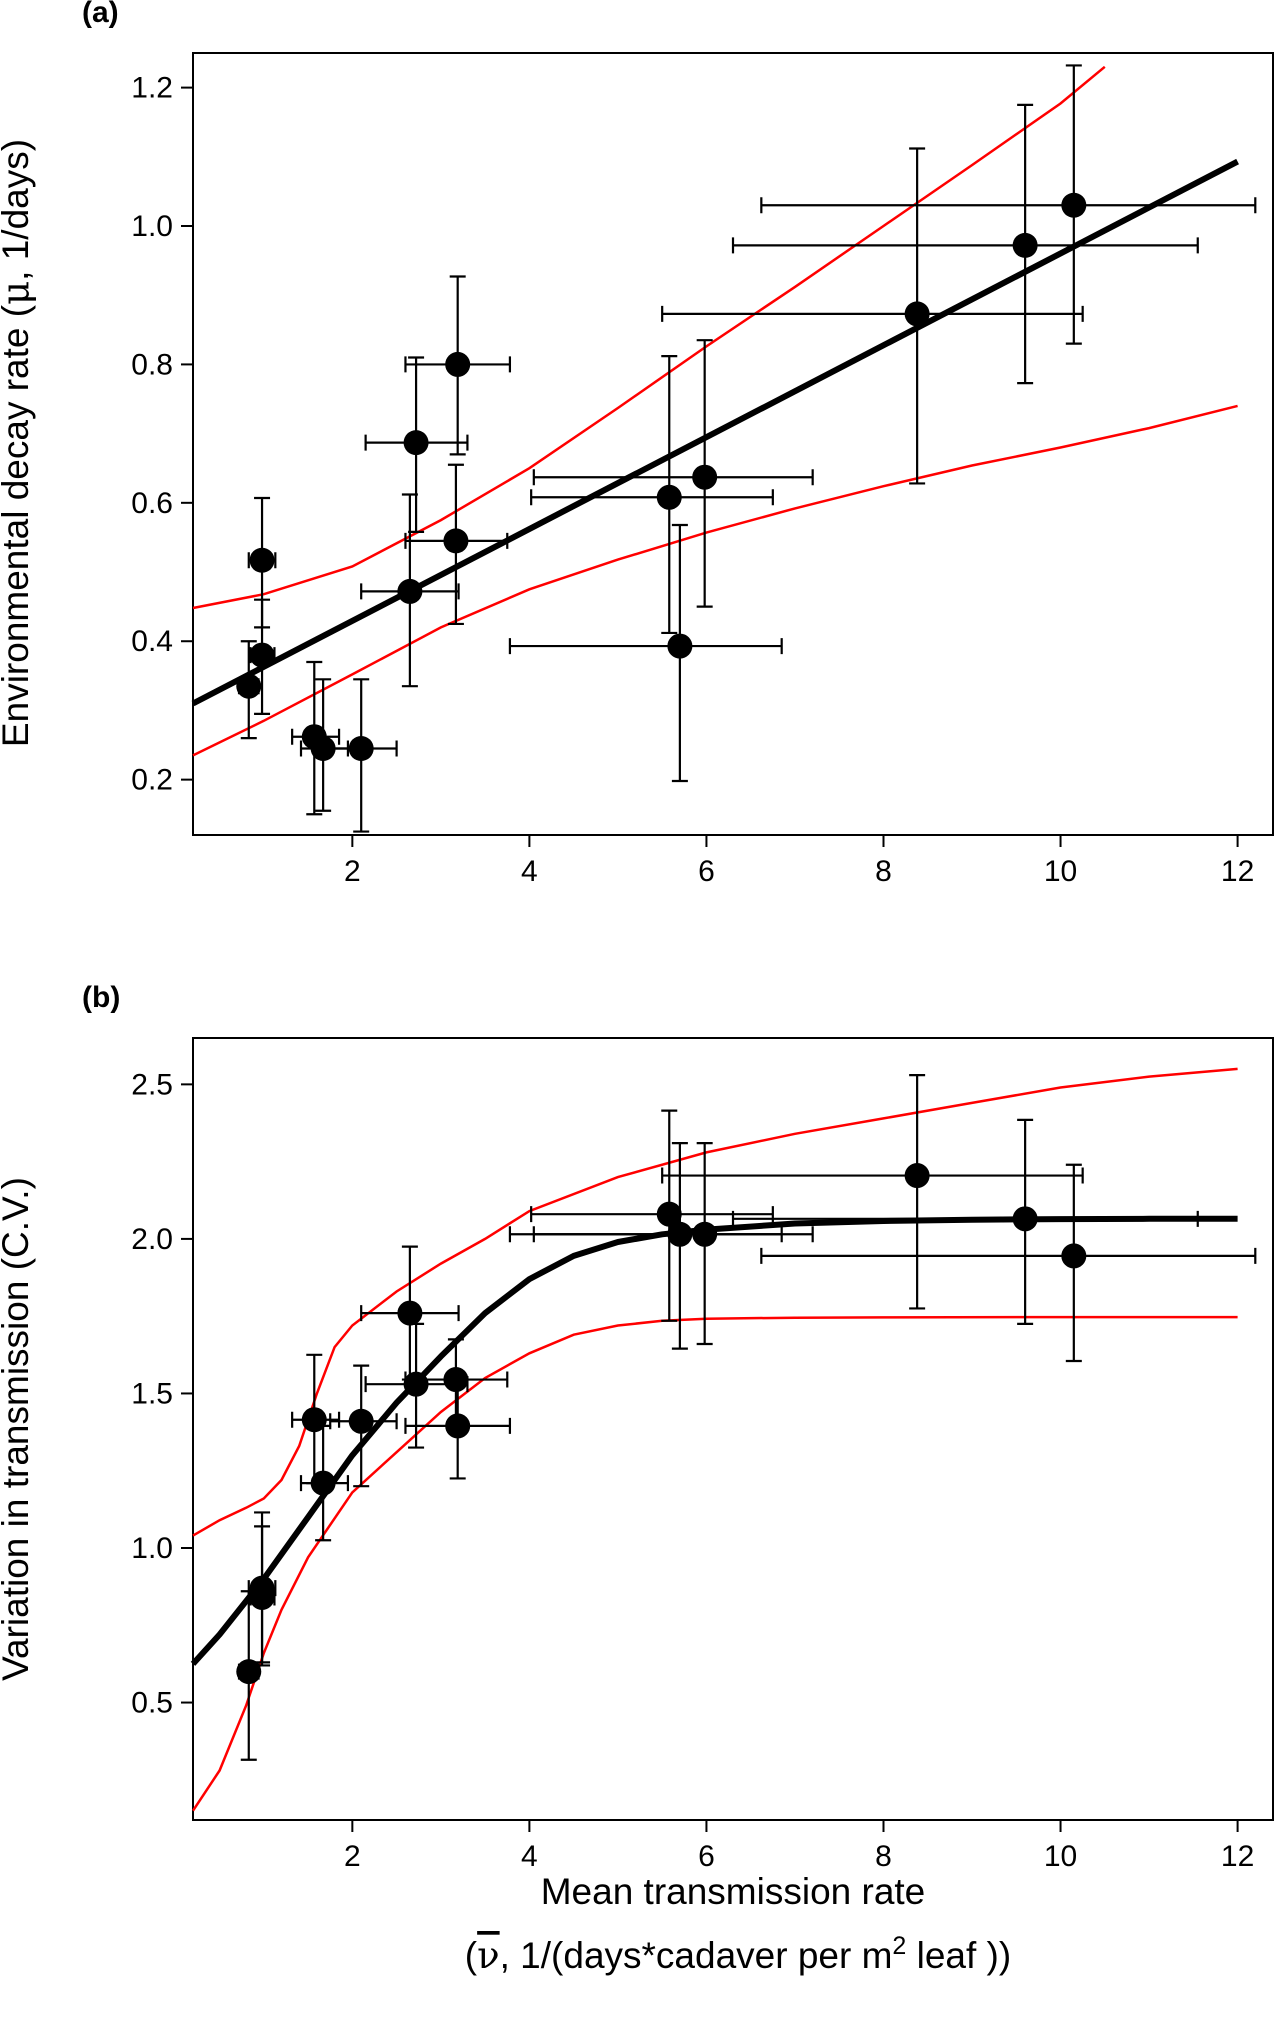 This screenshot has width=1287, height=2040. What do you see at coordinates (100, 14) in the screenshot?
I see `panel-a-label: (a)` at bounding box center [100, 14].